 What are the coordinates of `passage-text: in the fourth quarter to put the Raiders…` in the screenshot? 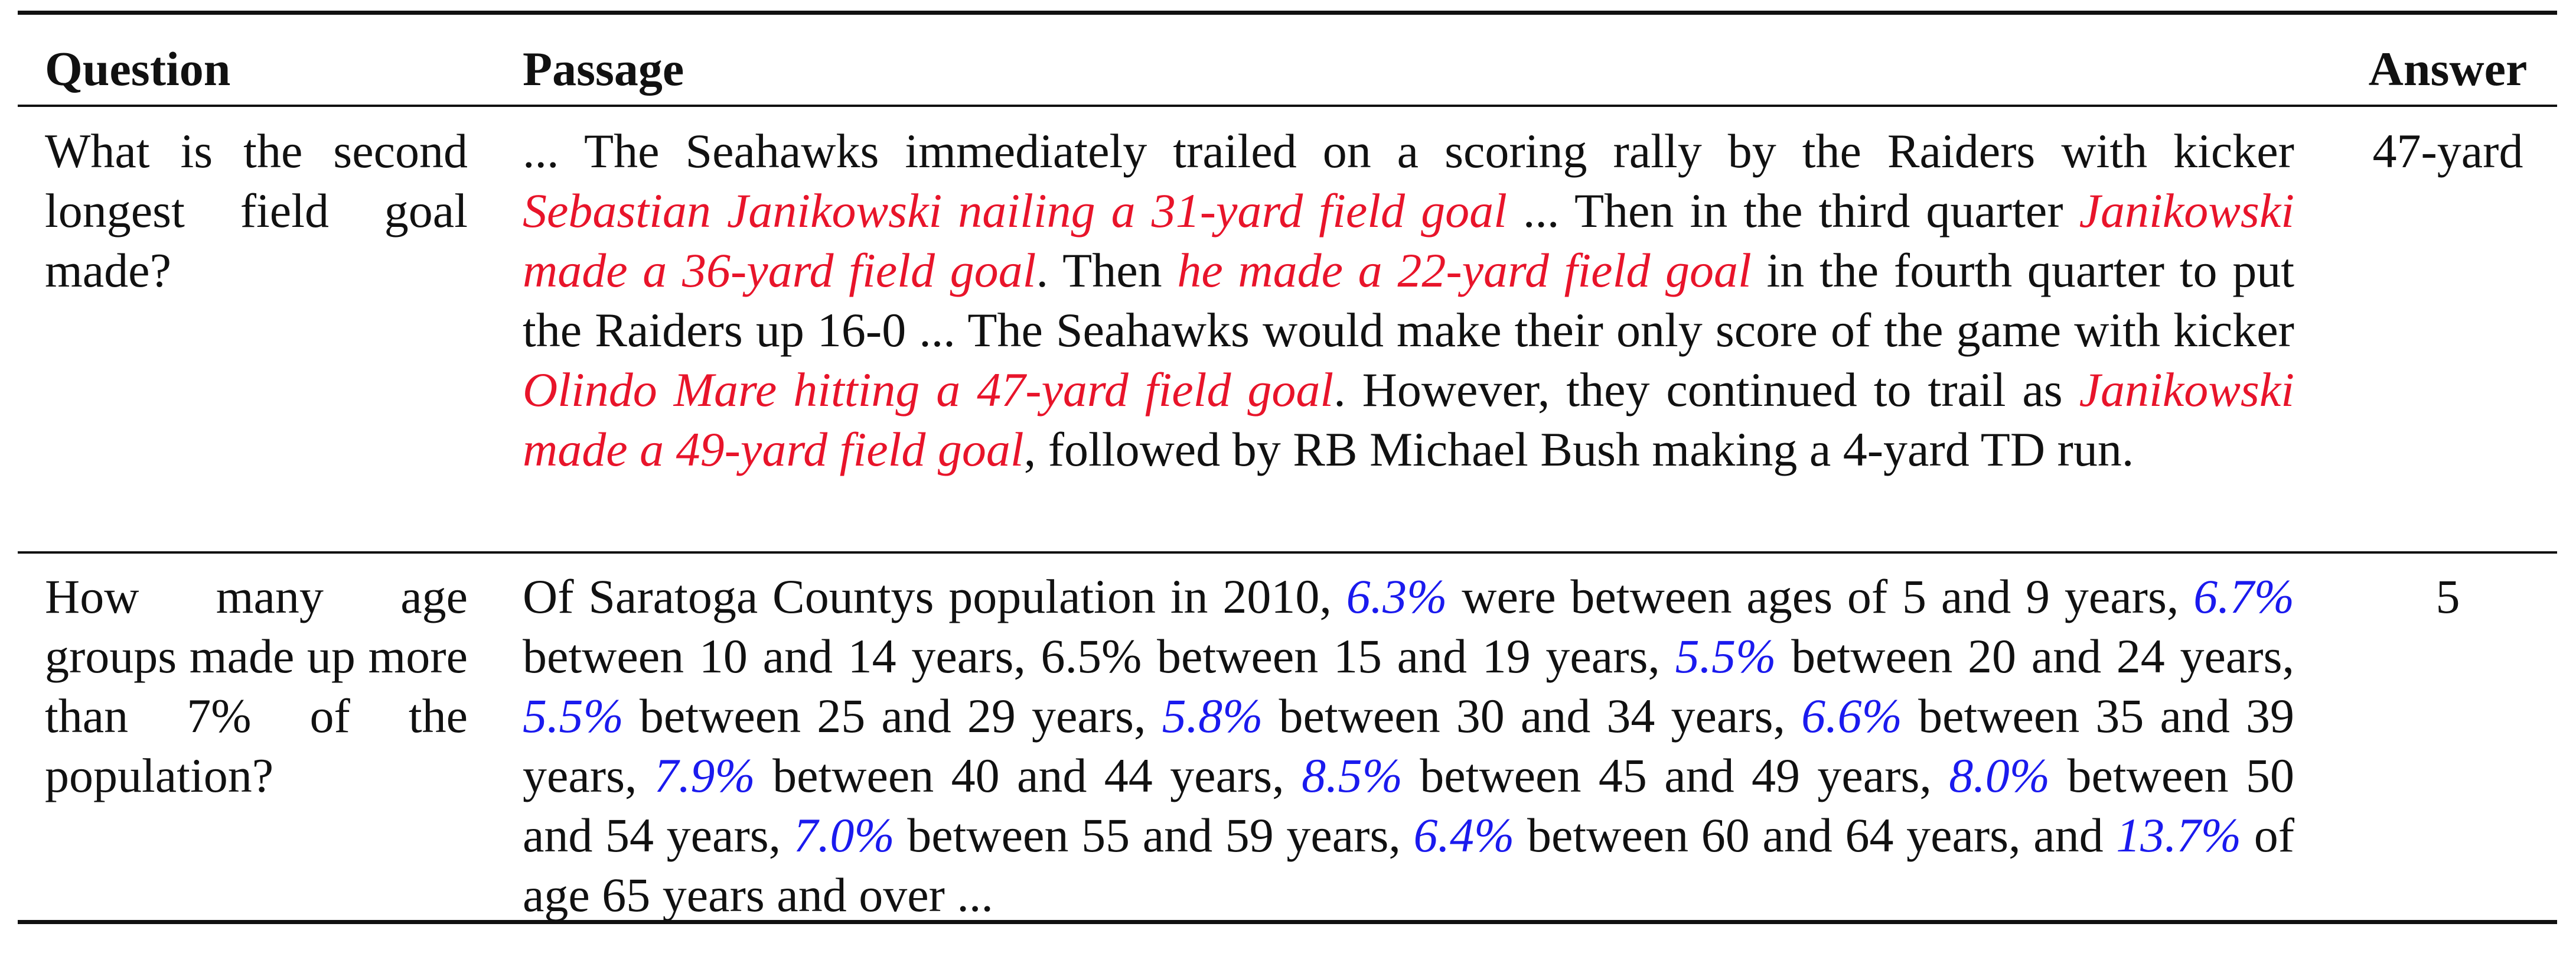 It's located at (1409, 300).